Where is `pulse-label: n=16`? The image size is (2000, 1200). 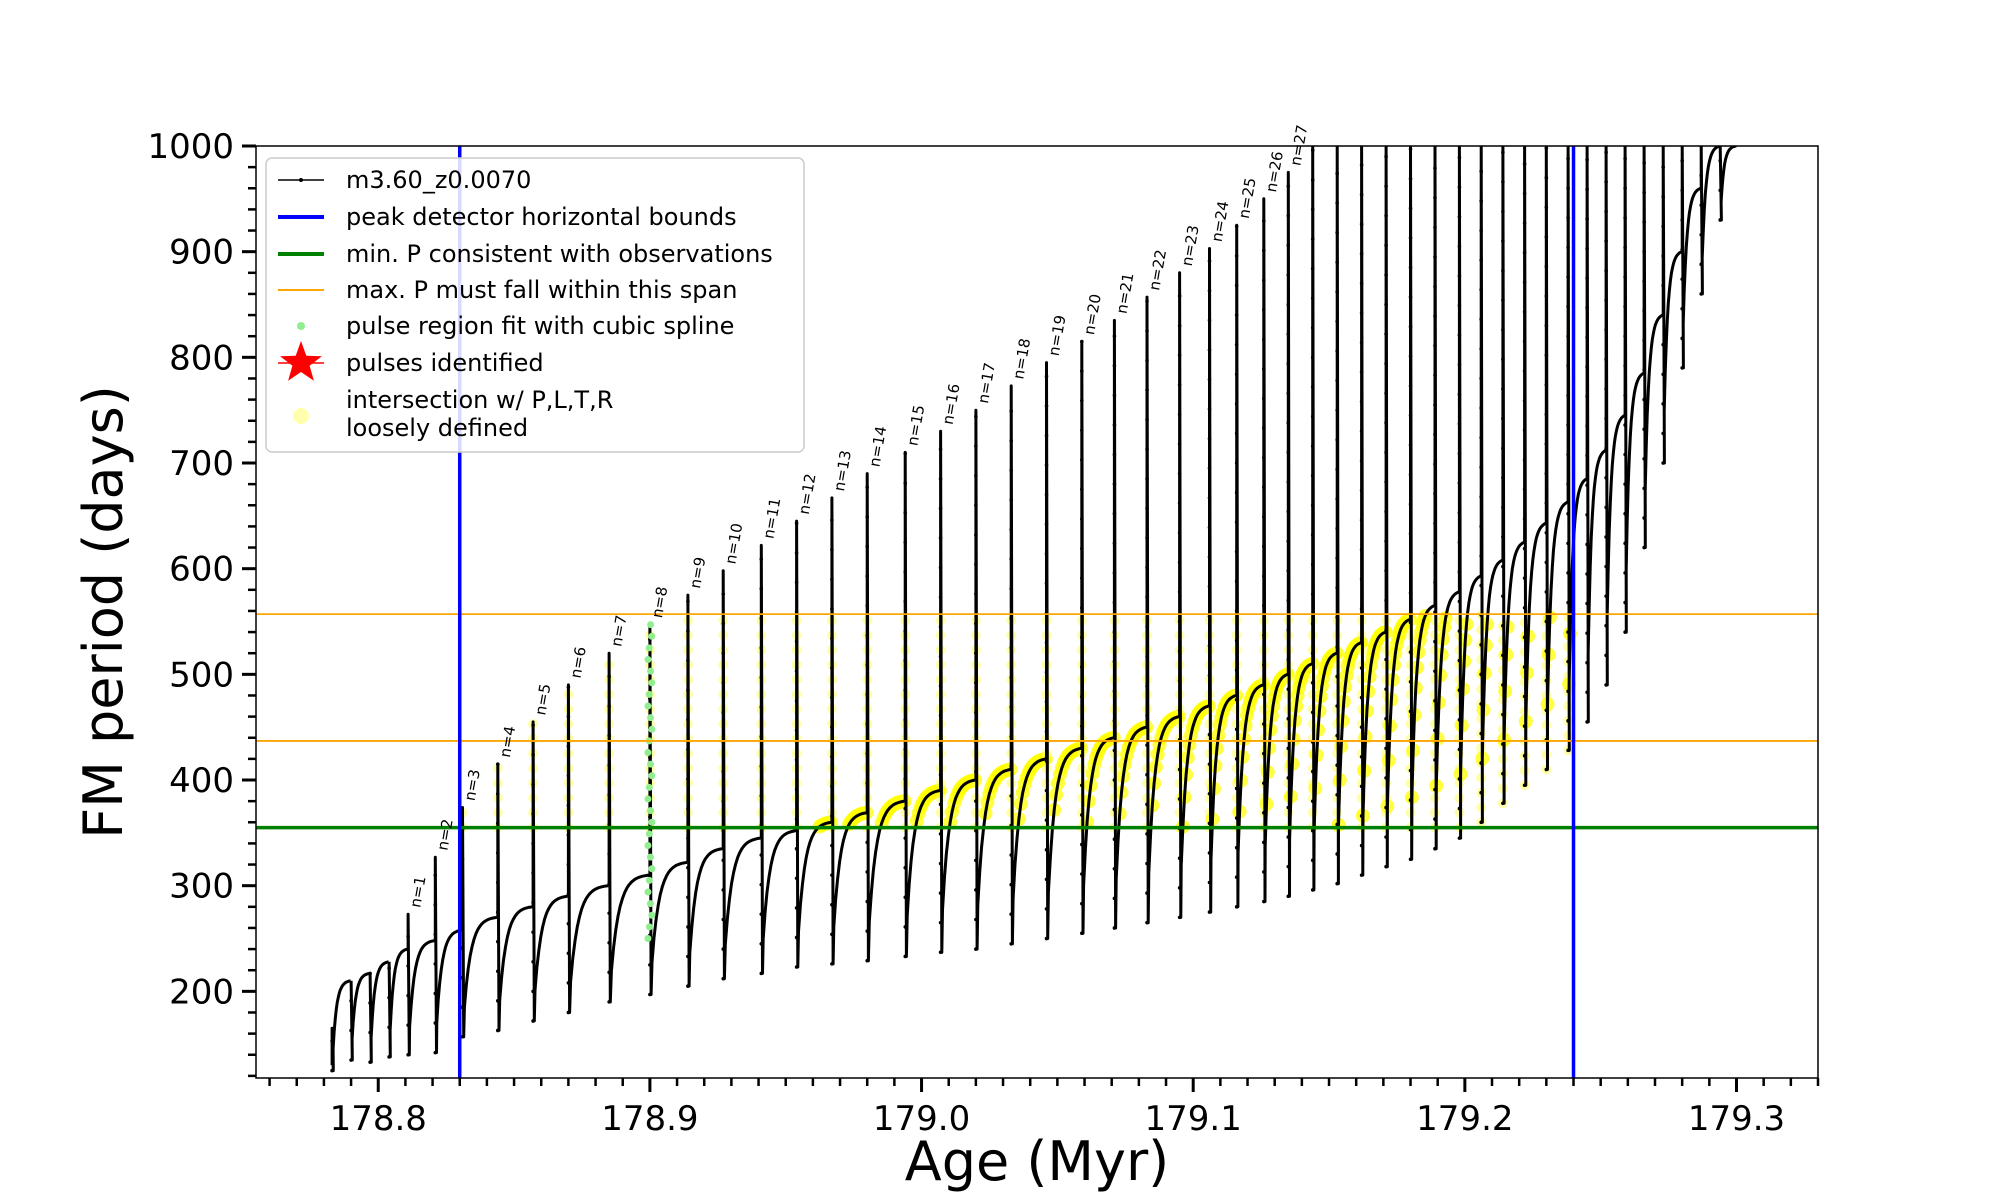
pulse-label: n=16 is located at coordinates (951, 404).